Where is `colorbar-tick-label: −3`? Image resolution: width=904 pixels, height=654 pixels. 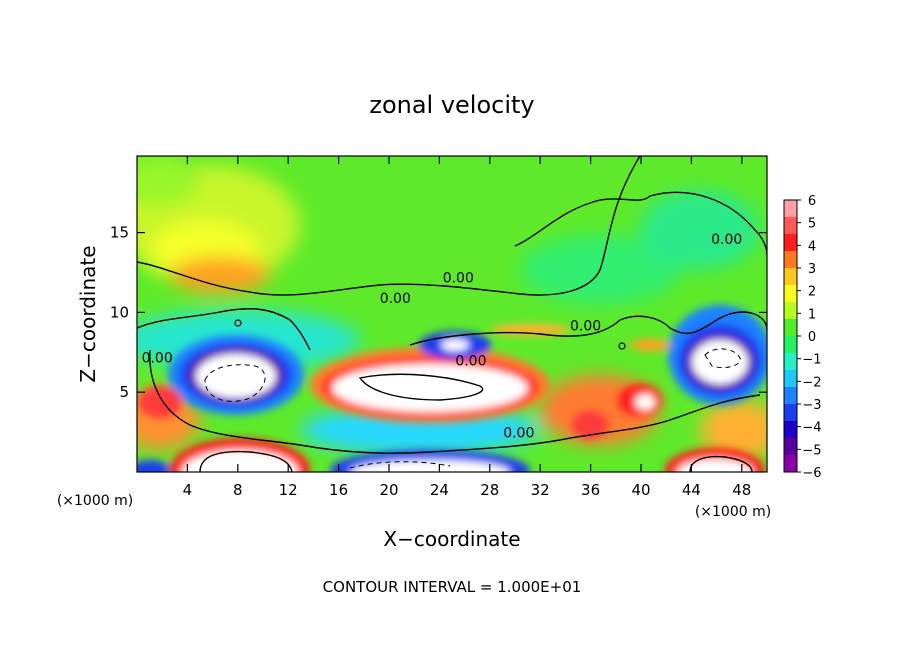 colorbar-tick-label: −3 is located at coordinates (811, 405).